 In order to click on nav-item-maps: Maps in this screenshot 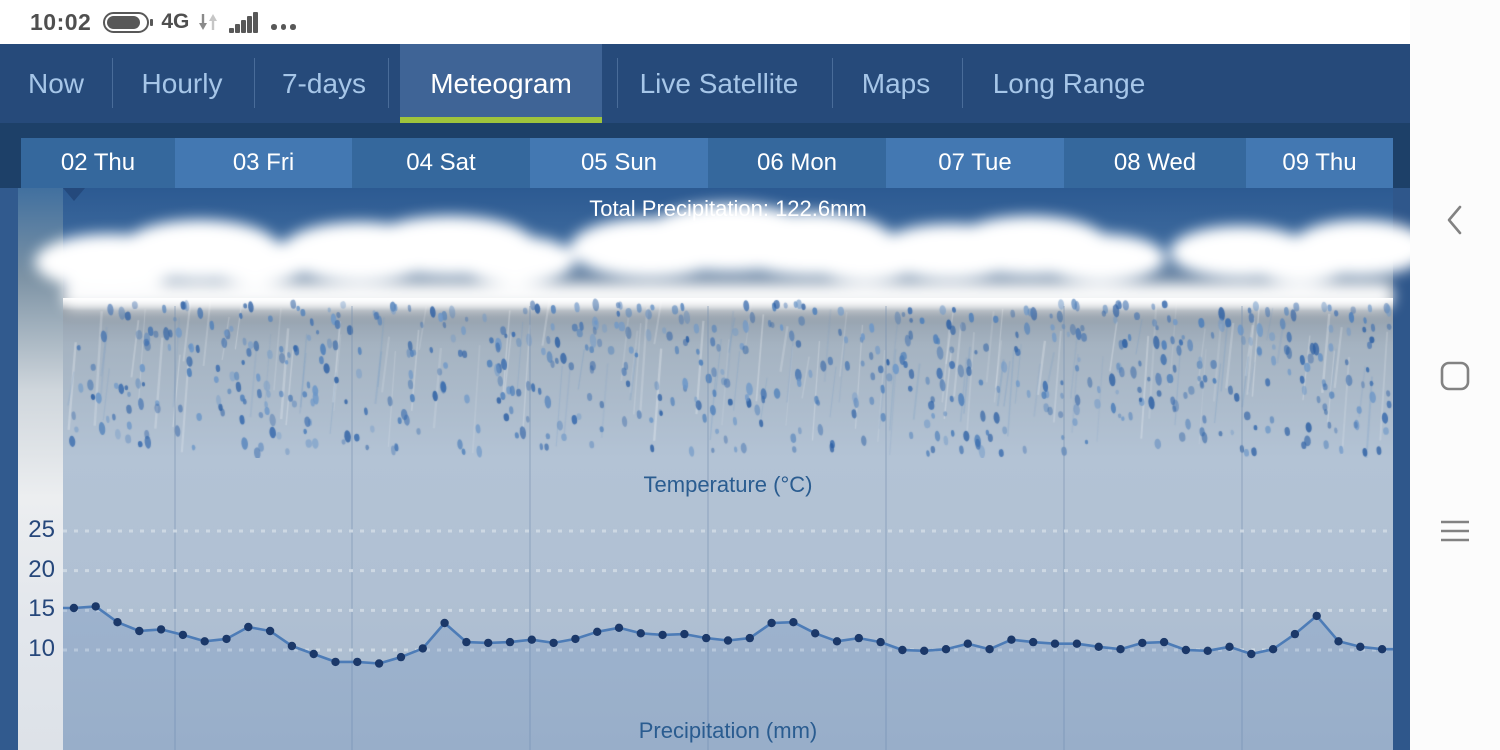, I will do `click(896, 83)`.